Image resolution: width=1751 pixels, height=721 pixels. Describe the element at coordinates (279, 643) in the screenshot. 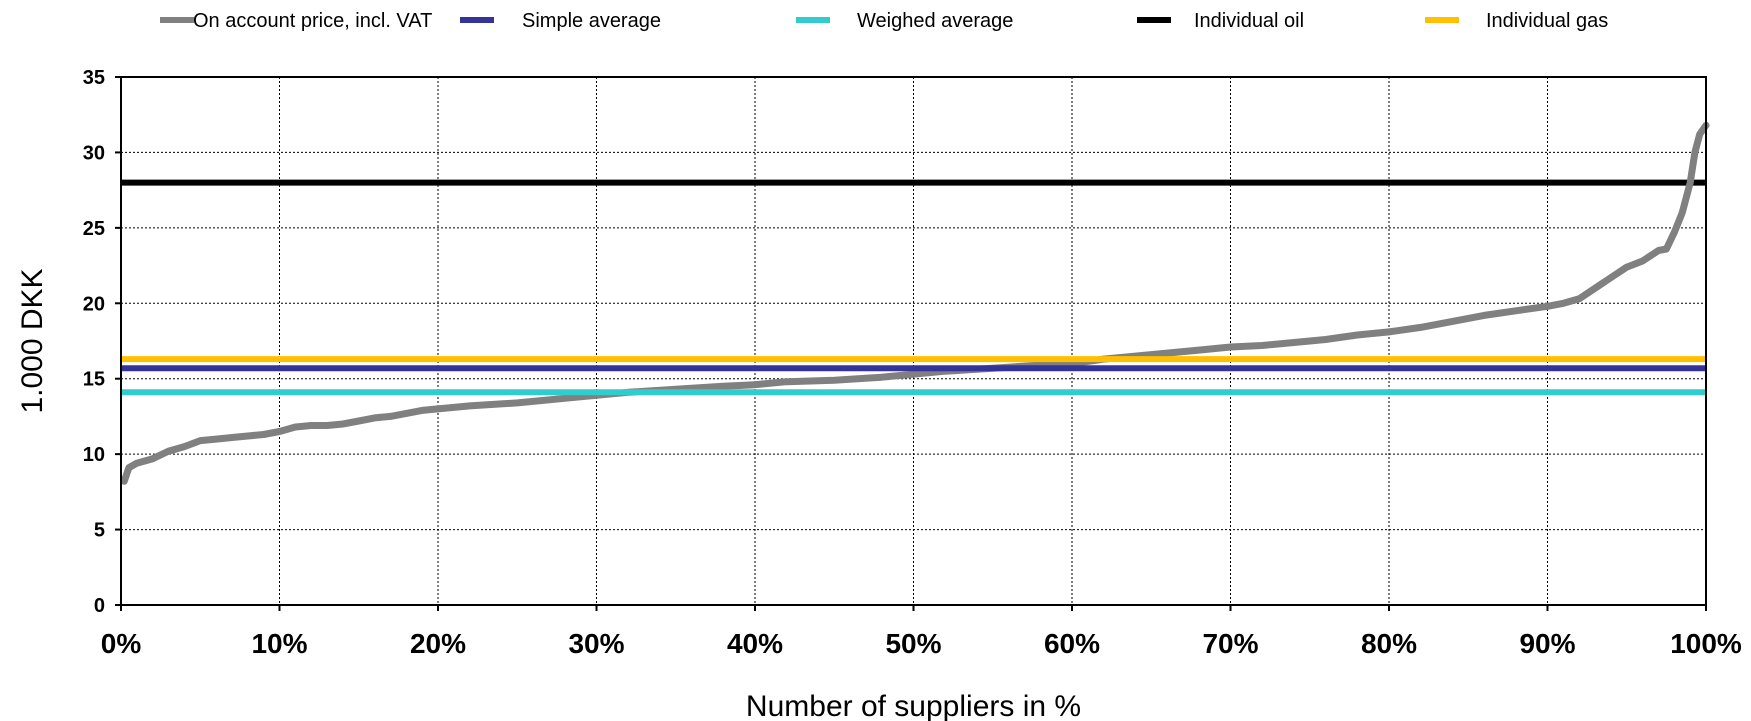

I see `x-tick-label: 10%` at that location.